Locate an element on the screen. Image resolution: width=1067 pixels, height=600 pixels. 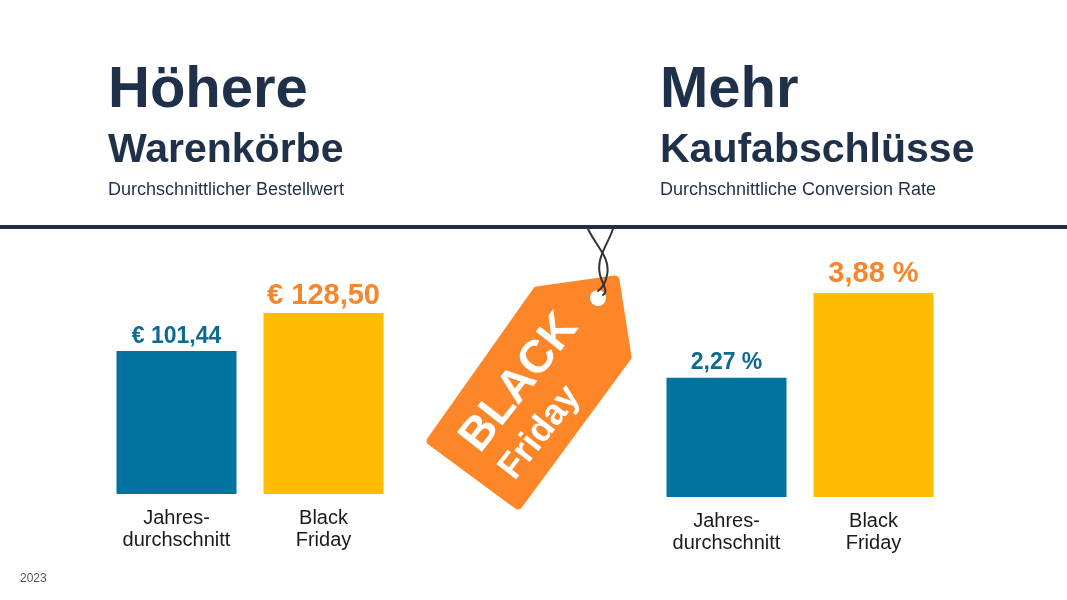
chart-subtitle: Durchschnittliche Conversion Rate is located at coordinates (798, 189).